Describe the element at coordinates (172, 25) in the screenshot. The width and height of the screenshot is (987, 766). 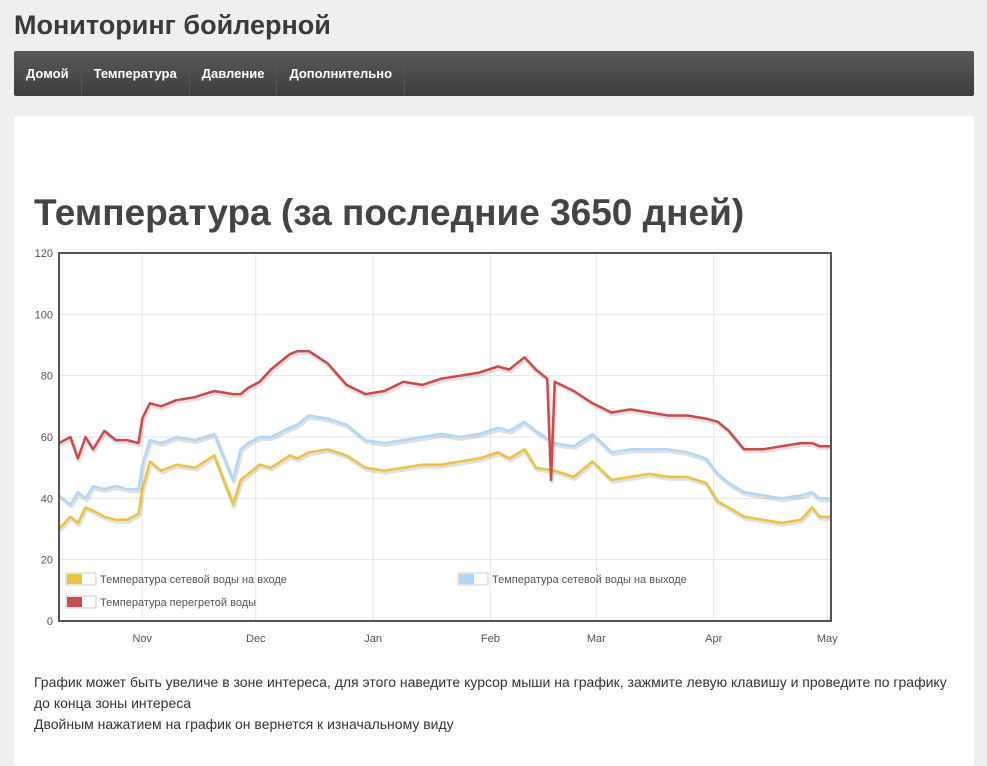
I see `site-title: Мониторинг бойлерной` at that location.